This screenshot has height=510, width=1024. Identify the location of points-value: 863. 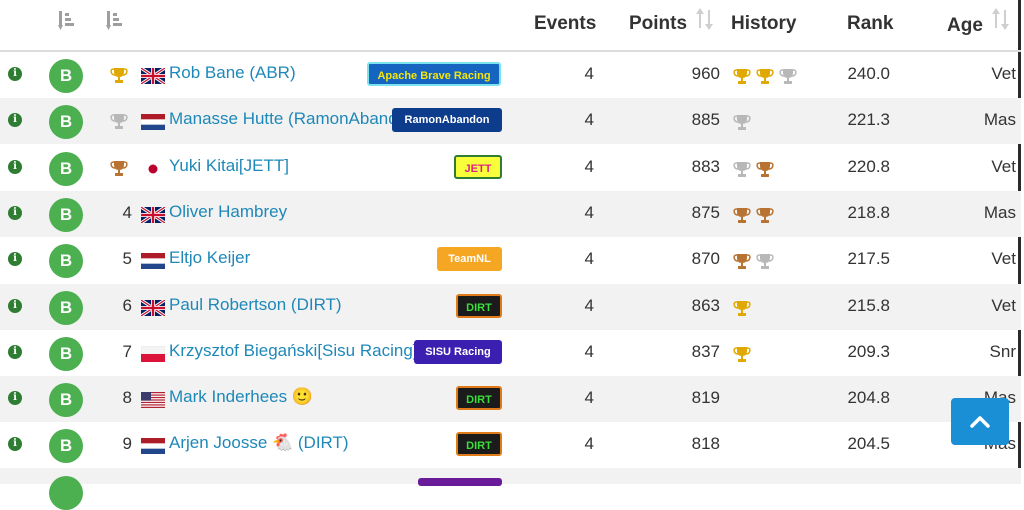
(705, 305).